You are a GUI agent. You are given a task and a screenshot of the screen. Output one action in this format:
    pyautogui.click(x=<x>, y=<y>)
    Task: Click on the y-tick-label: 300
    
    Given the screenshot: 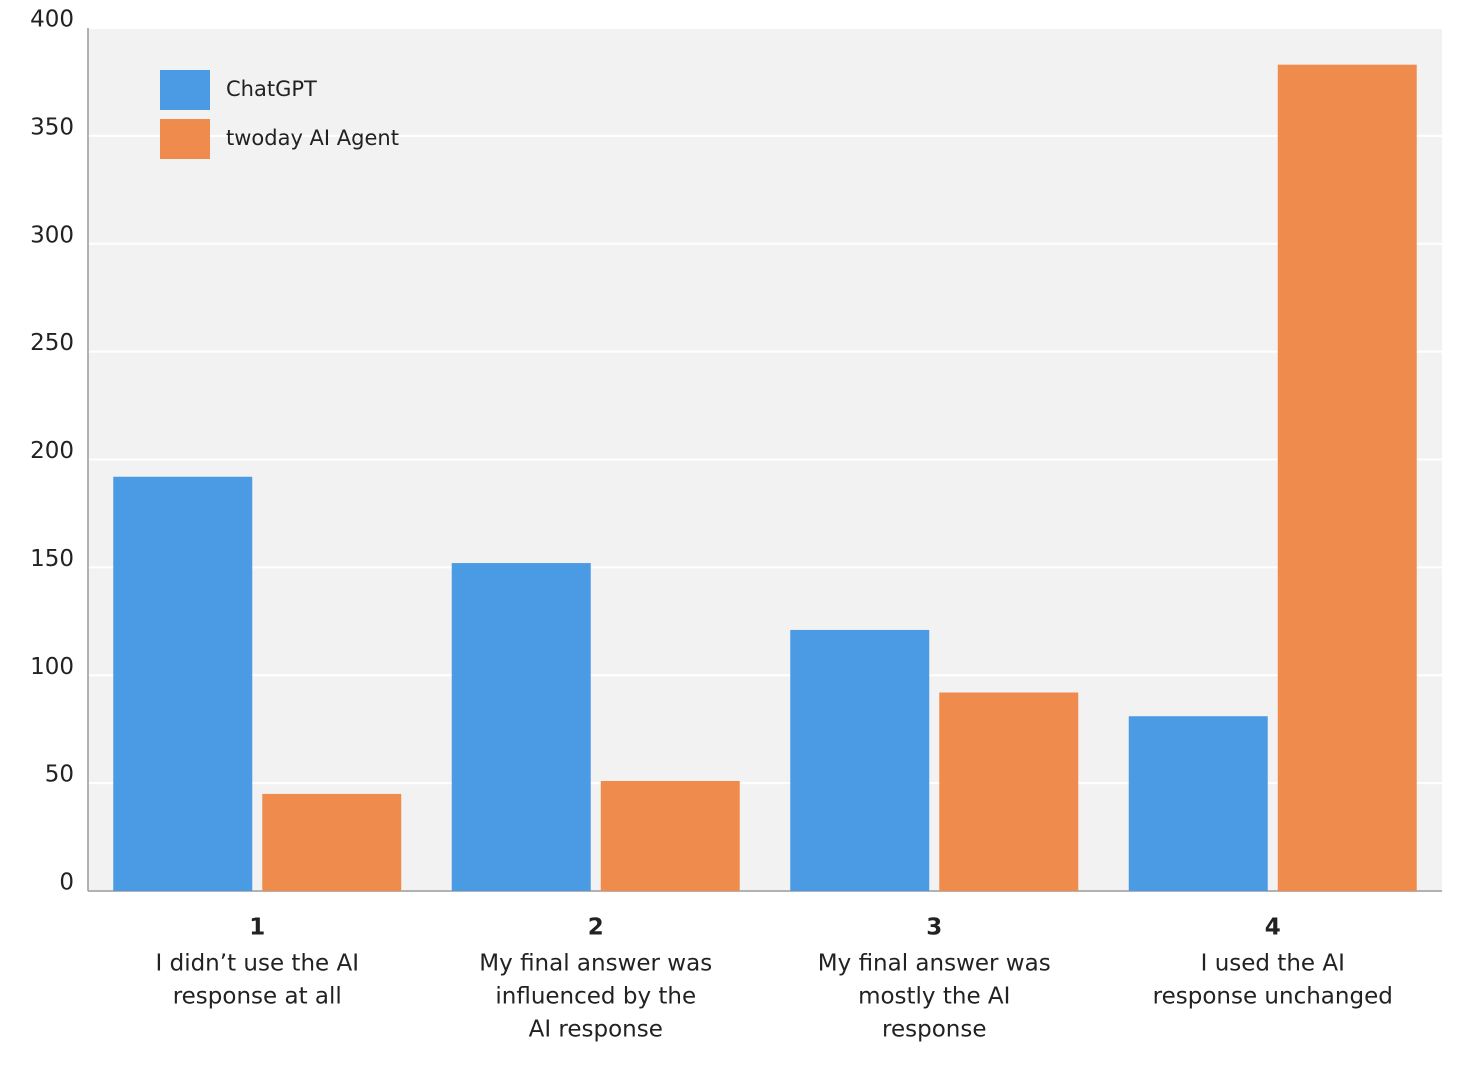 What is the action you would take?
    pyautogui.click(x=52, y=235)
    